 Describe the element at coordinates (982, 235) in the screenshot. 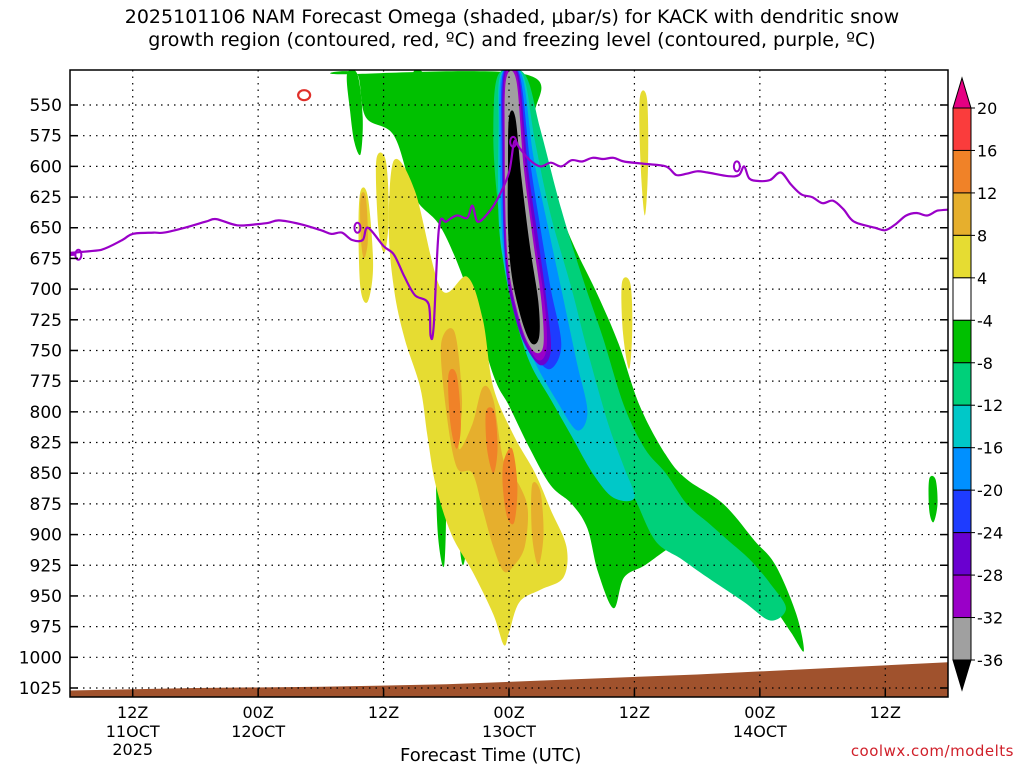

I see `colorbar-label: 8` at that location.